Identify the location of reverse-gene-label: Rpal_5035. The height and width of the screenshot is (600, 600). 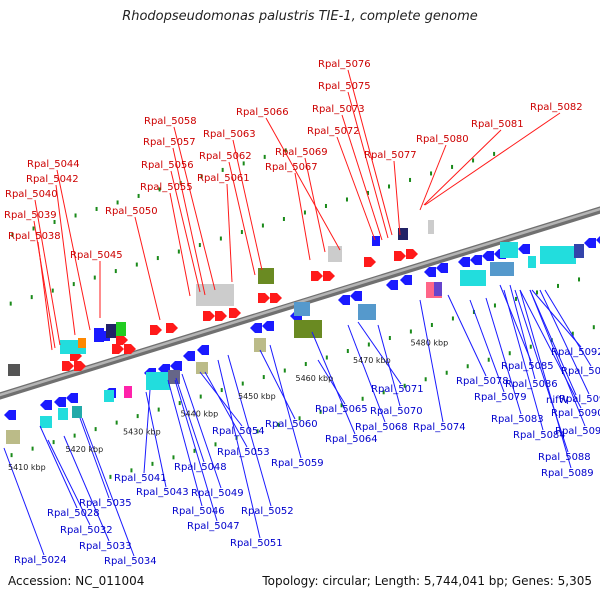
(105, 503).